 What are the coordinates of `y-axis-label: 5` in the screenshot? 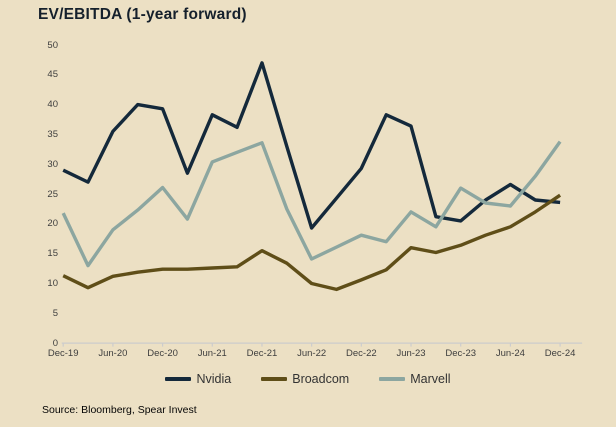 It's located at (55, 313).